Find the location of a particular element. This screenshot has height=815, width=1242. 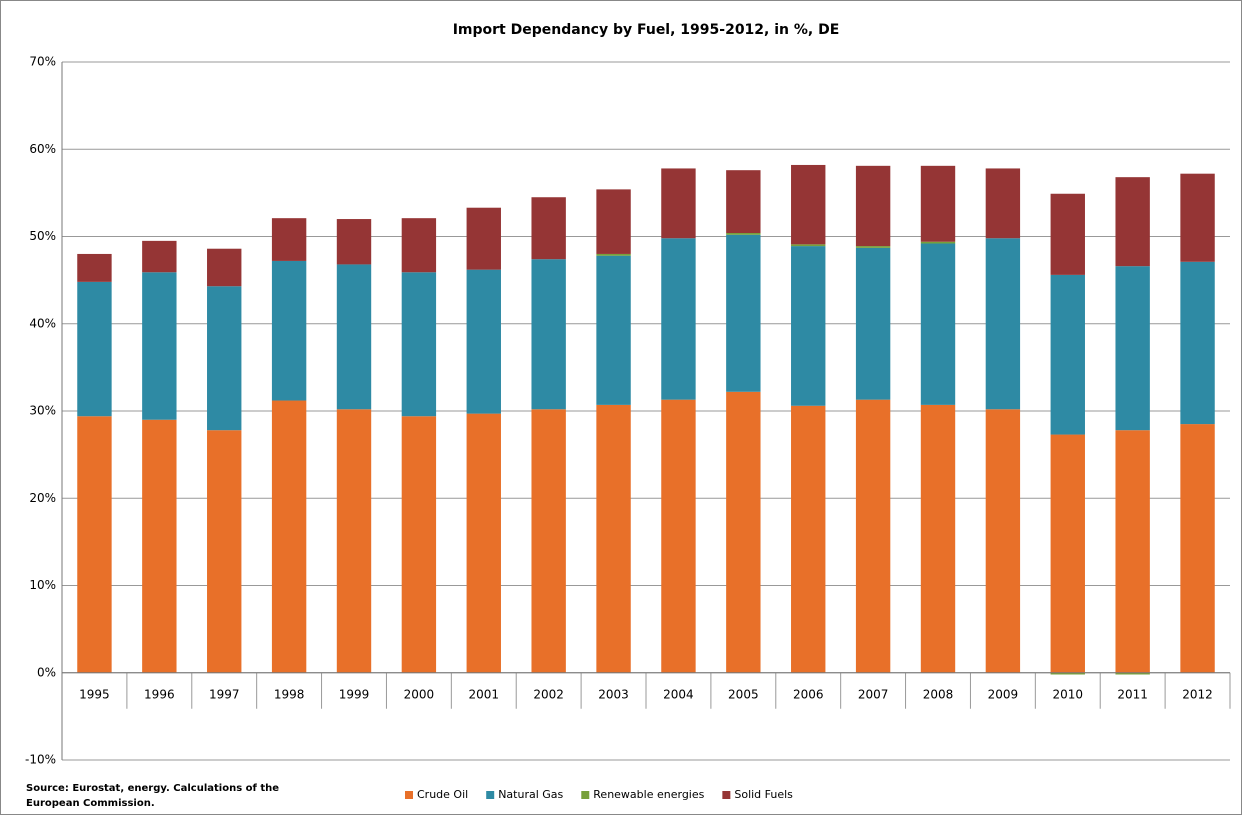

x-tick-label: 2008 is located at coordinates (938, 694).